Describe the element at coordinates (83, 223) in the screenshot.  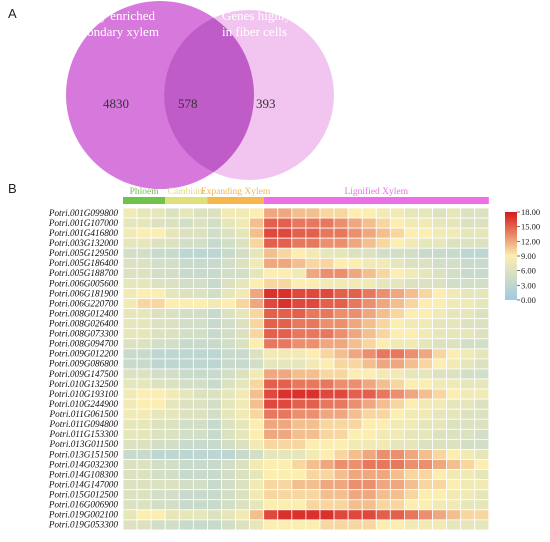
I see `gene-label: Potri.001G107000` at that location.